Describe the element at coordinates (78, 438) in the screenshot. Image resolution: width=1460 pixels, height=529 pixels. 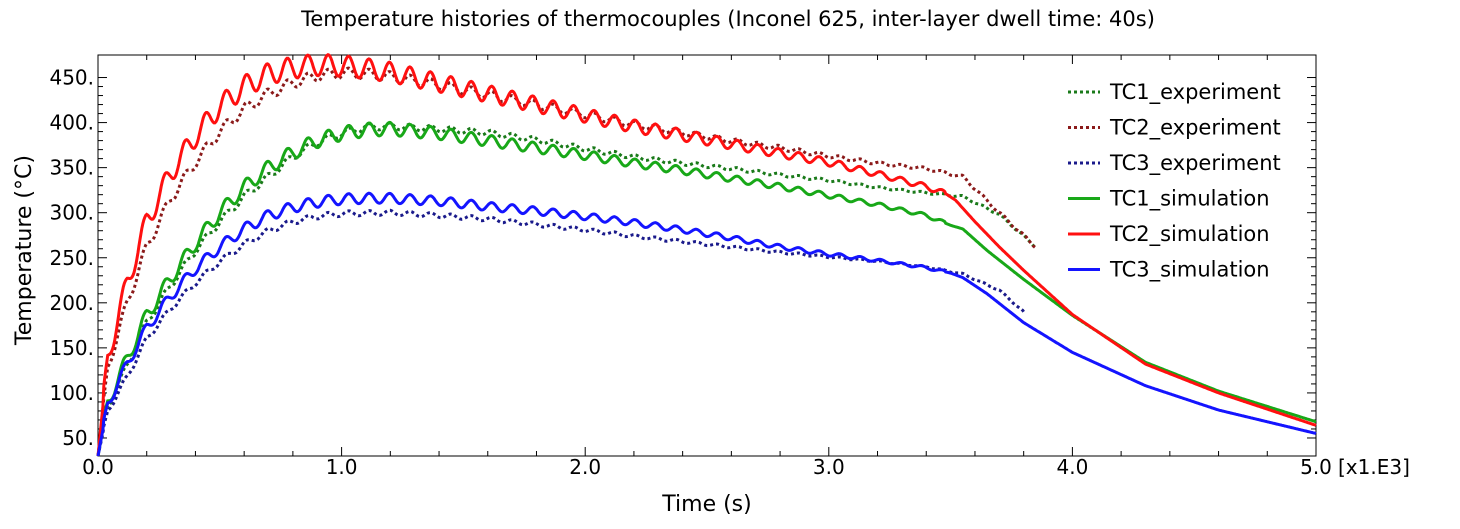
I see `y-tick-label: 50.` at that location.